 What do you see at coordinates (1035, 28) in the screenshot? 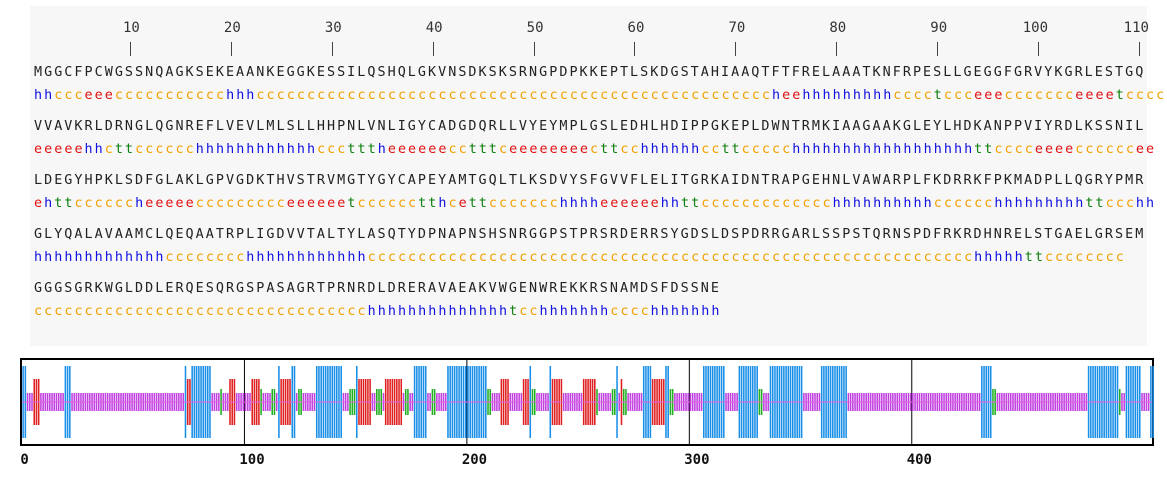
I see `ruler-tick-label: 100` at bounding box center [1035, 28].